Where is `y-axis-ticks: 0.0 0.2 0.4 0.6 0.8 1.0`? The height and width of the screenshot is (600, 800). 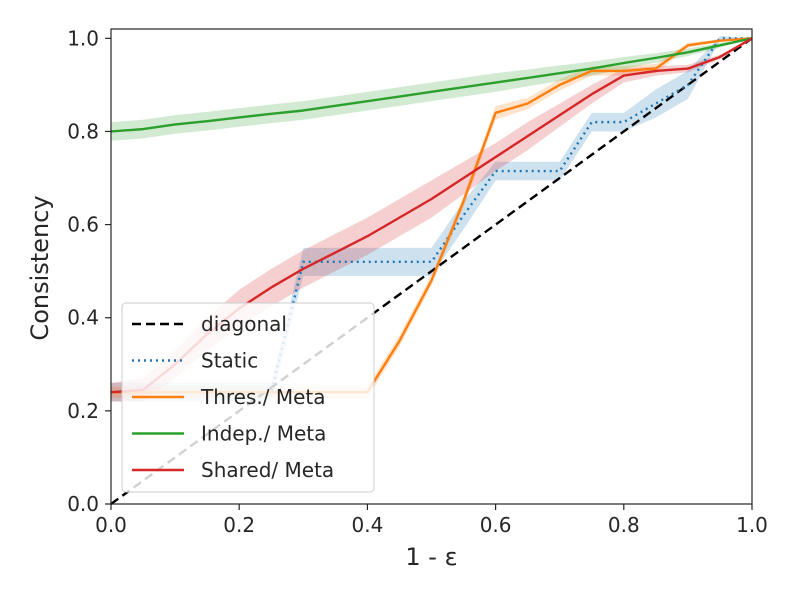 y-axis-ticks: 0.0 0.2 0.4 0.6 0.8 1.0 is located at coordinates (89, 271).